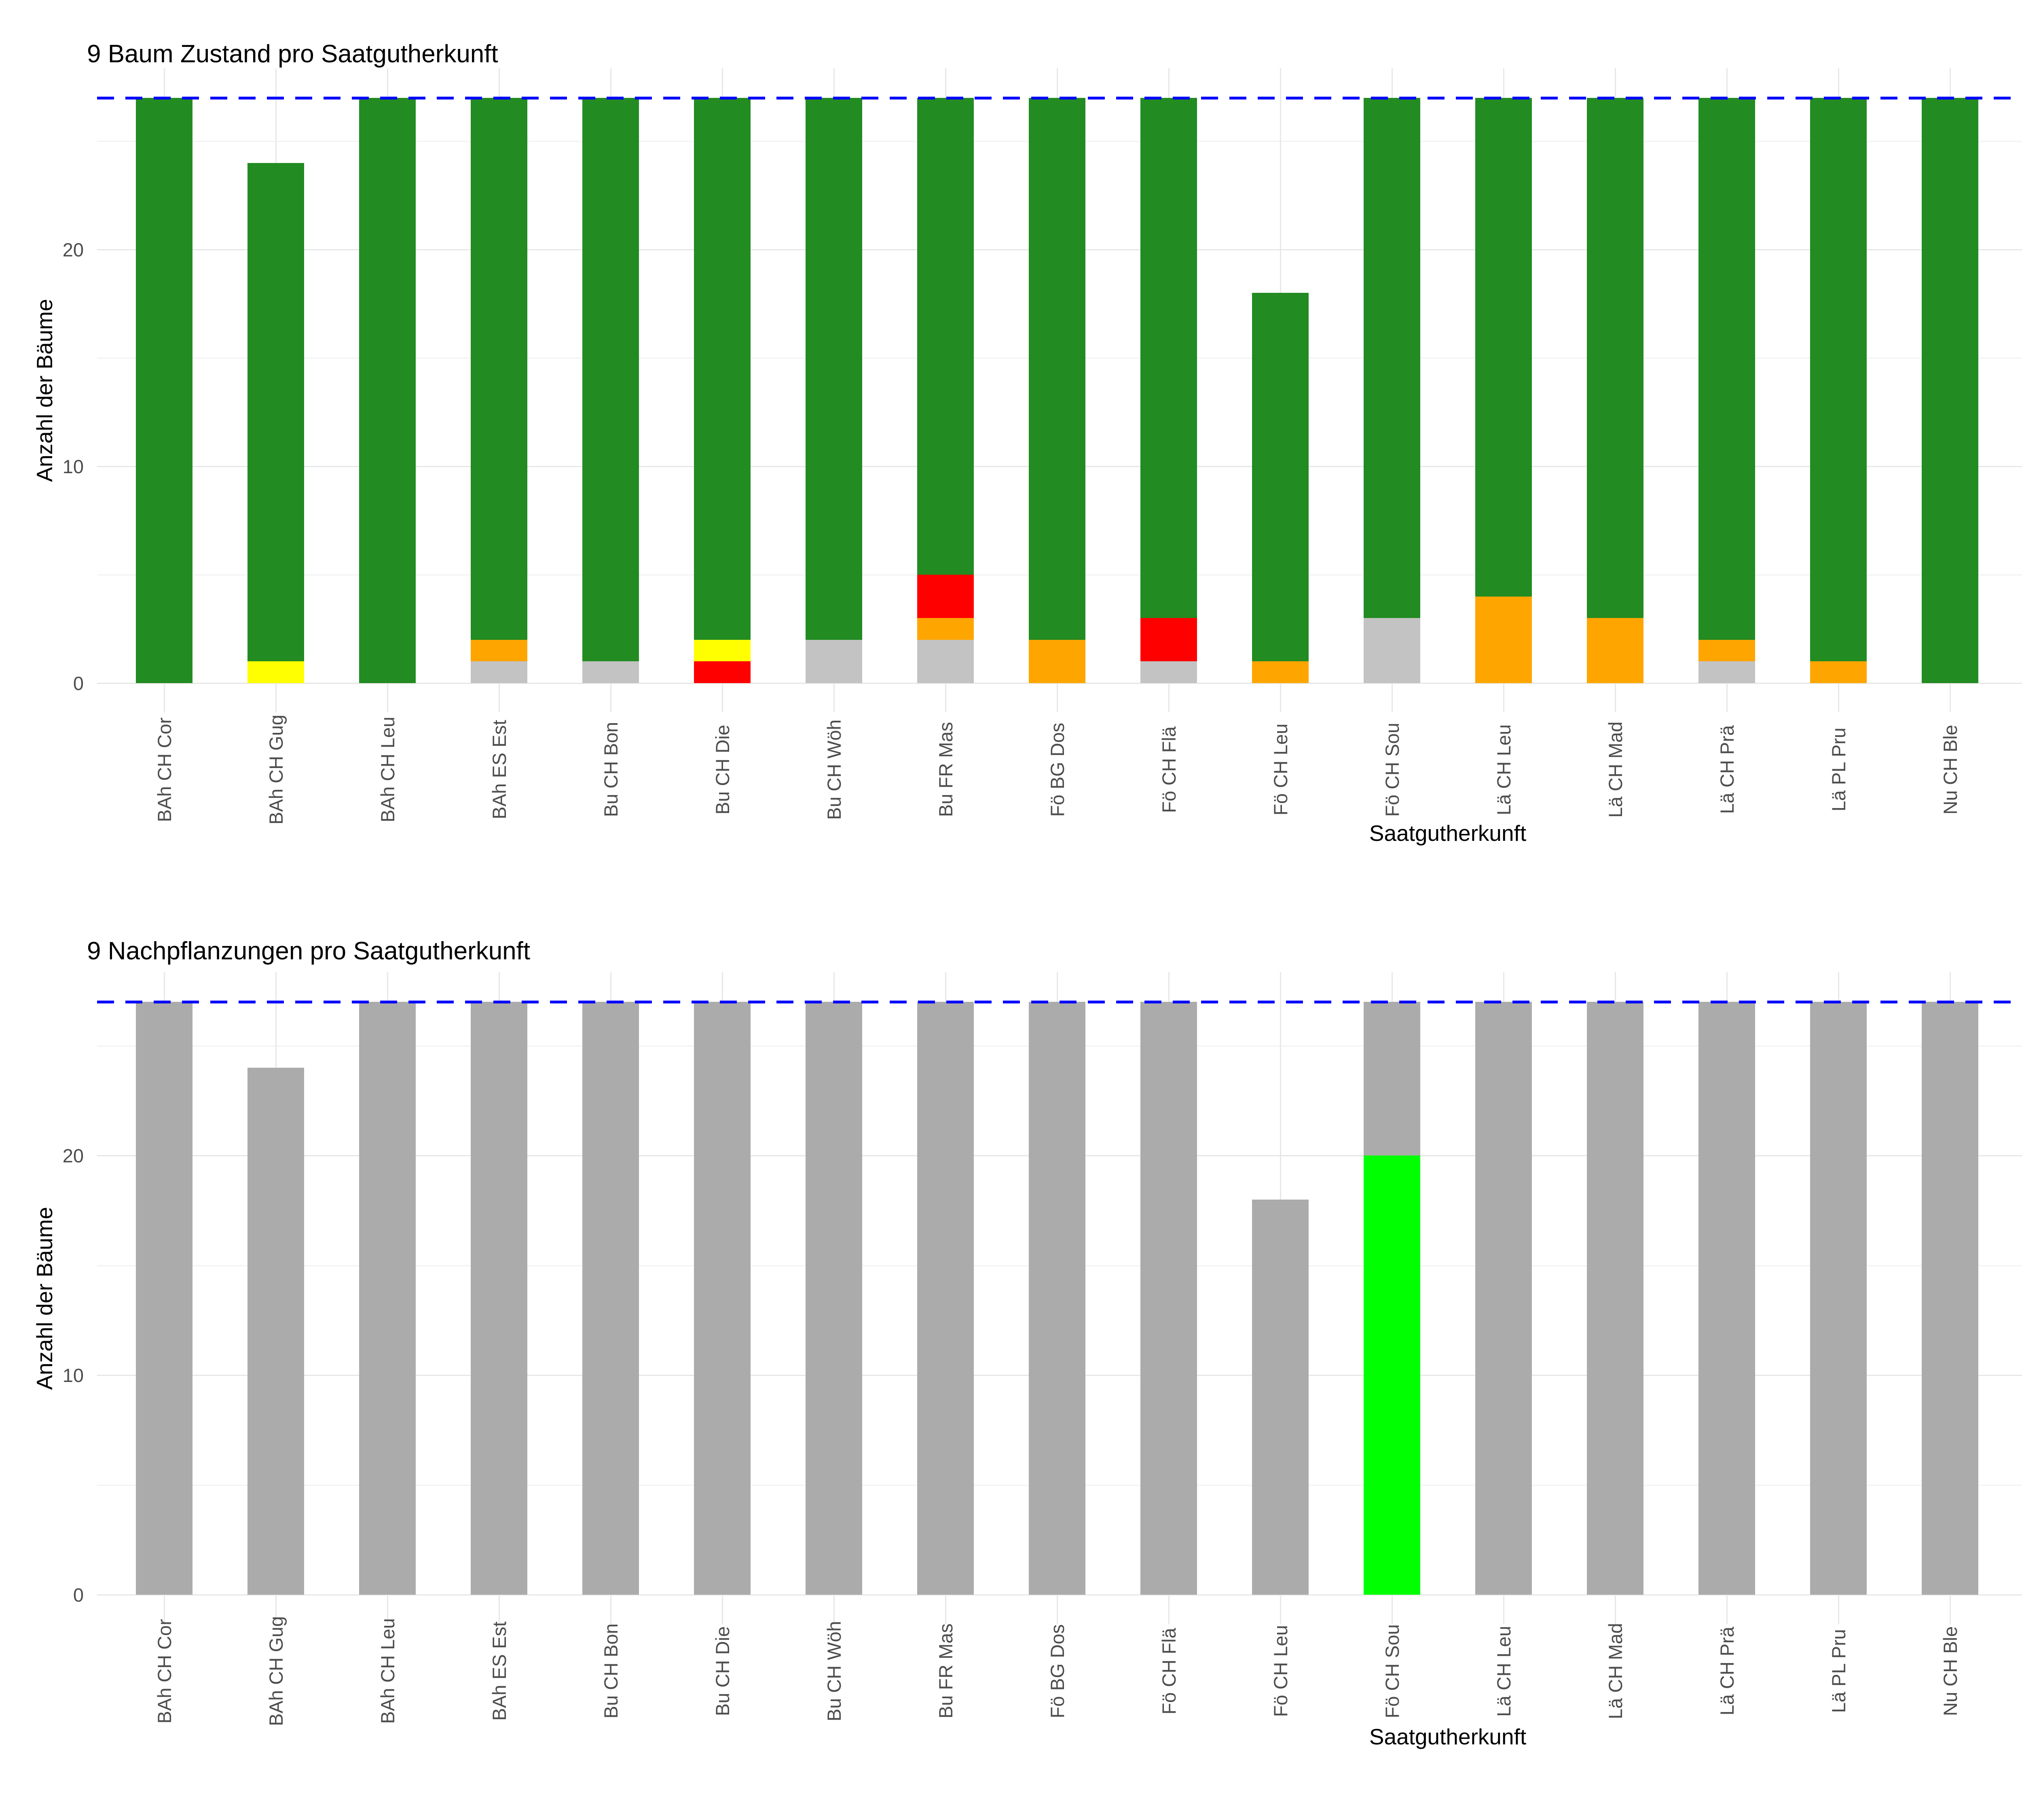  Describe the element at coordinates (1059, 97) in the screenshot. I see `chart1-reference-line` at that location.